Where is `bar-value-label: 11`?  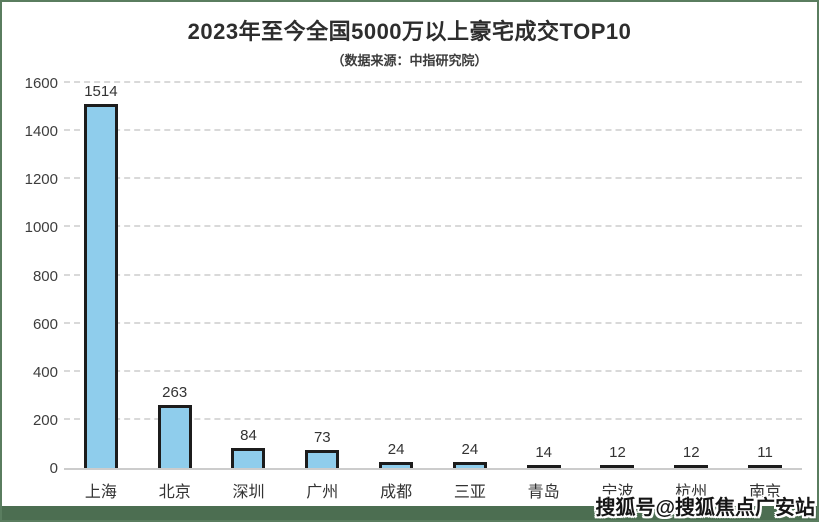 bar-value-label: 11 is located at coordinates (765, 452).